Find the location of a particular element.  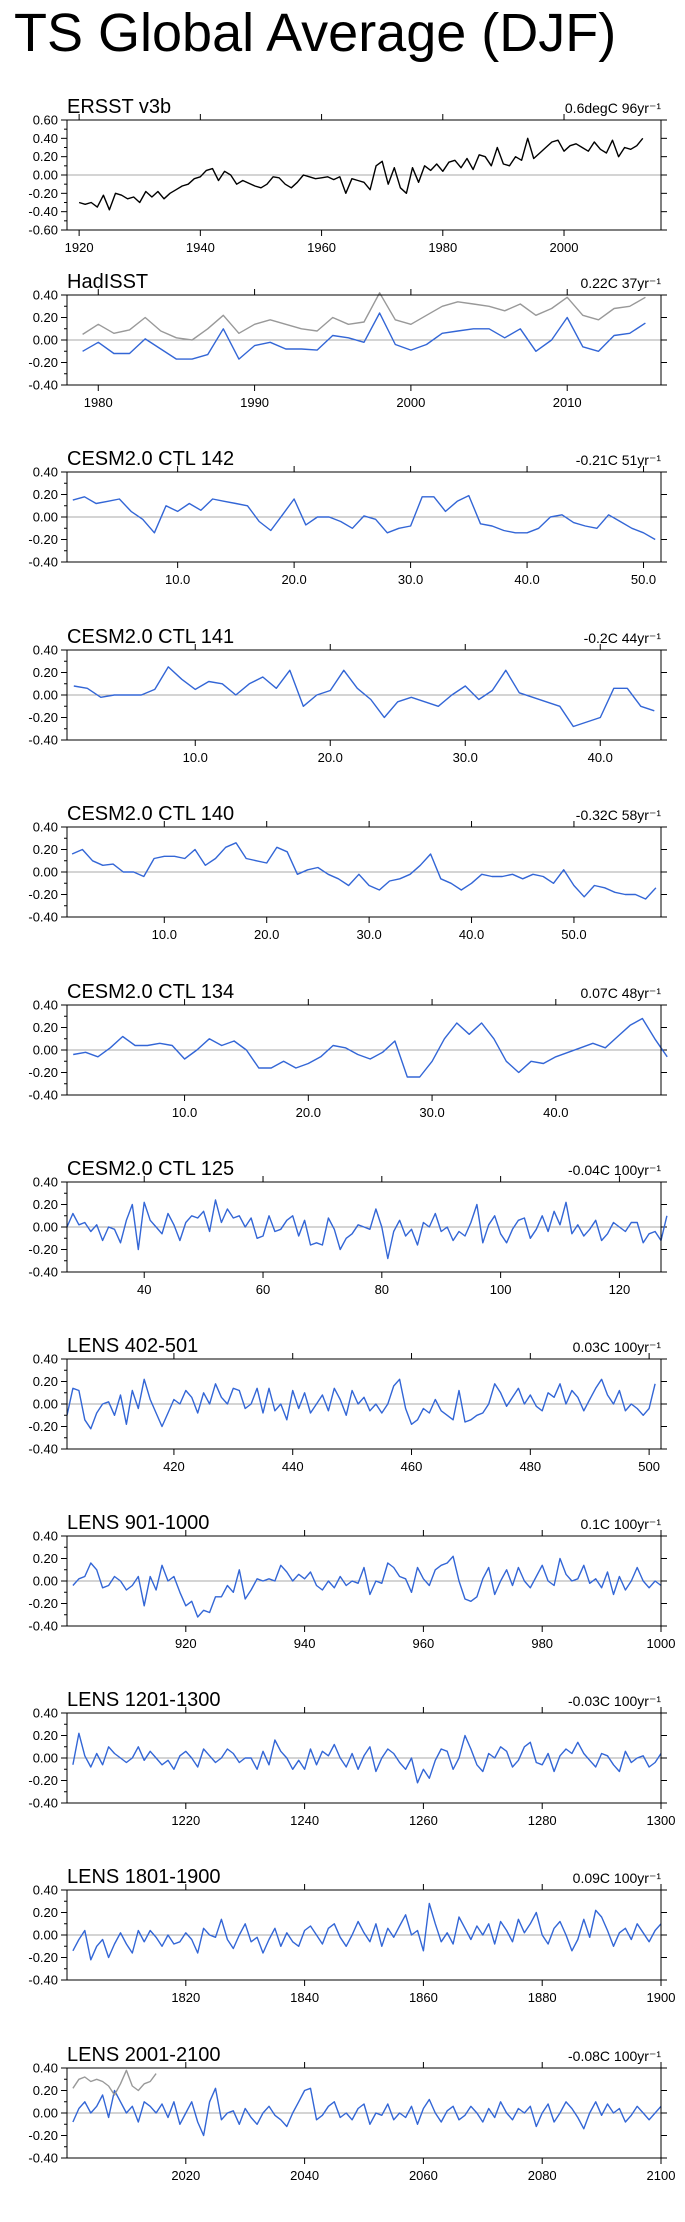

x-tick-label: 980 is located at coordinates (542, 1643).